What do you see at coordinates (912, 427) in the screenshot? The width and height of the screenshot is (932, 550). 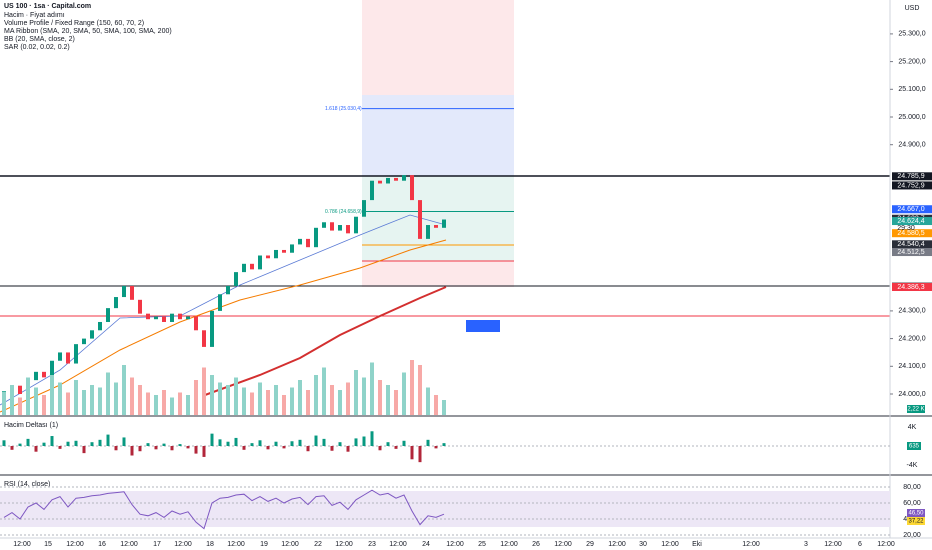 I see `delta-tick-label: 4K` at bounding box center [912, 427].